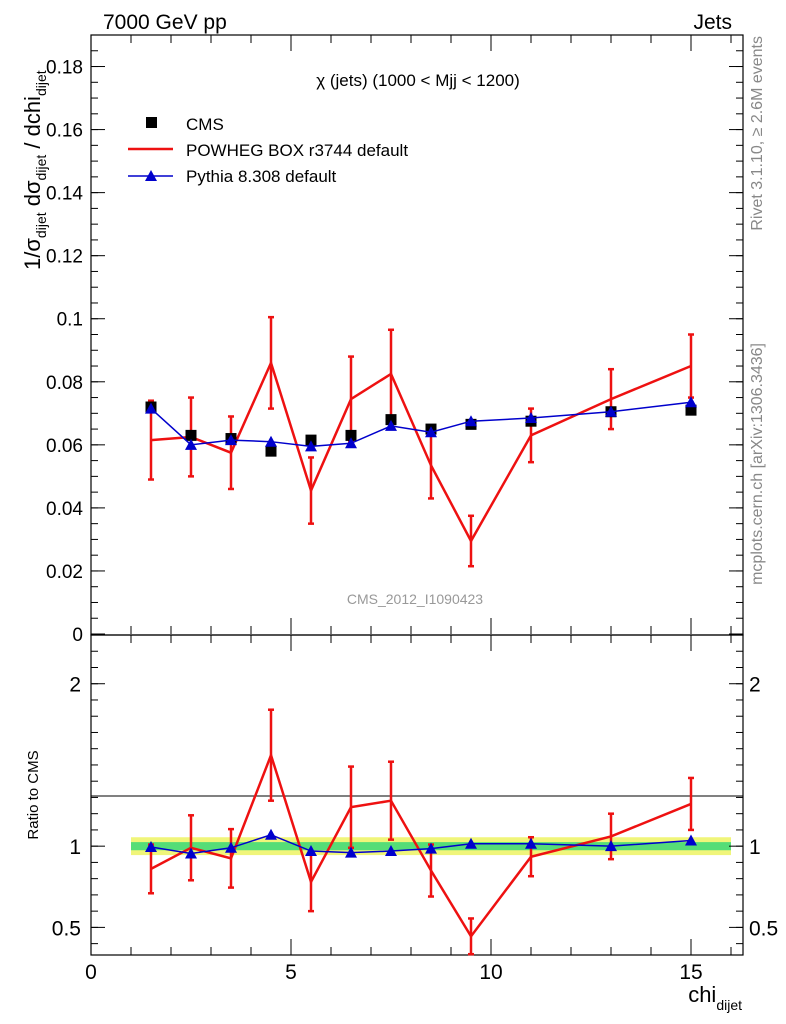 The image size is (786, 1024). Describe the element at coordinates (151, 122) in the screenshot. I see `legend-marker-cms` at that location.